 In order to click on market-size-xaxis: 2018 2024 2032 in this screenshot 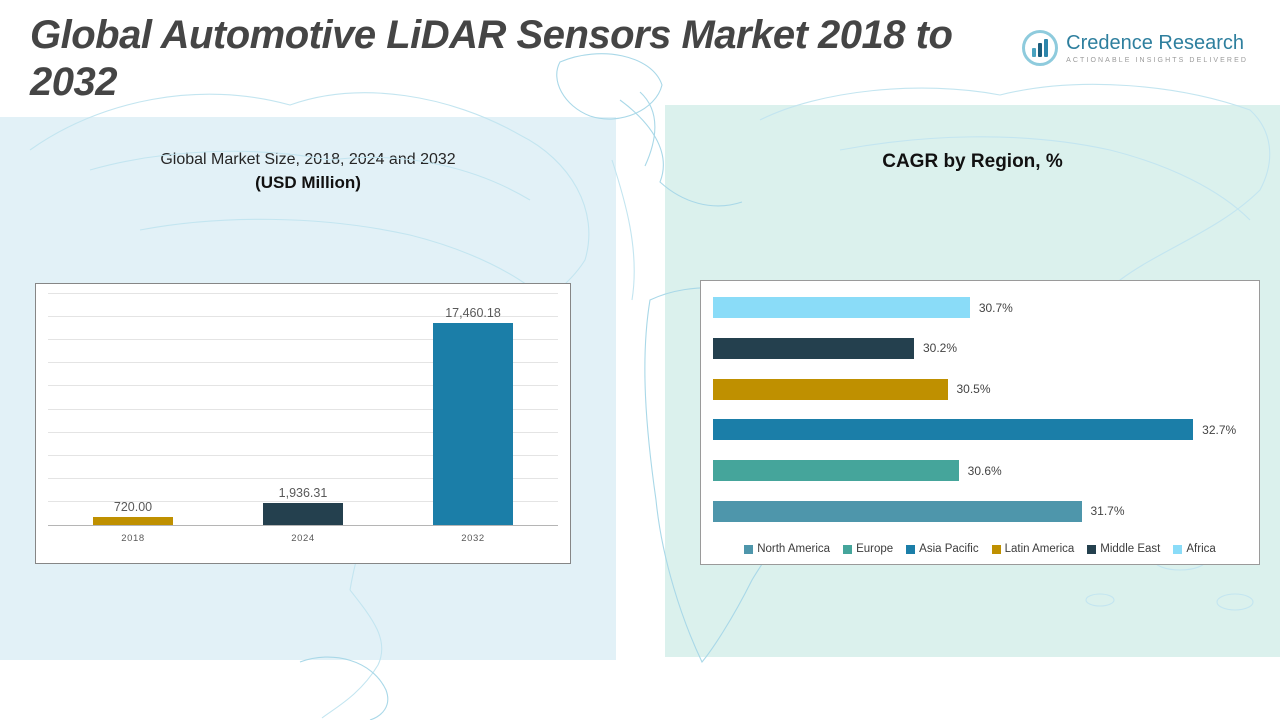, I will do `click(303, 535)`.